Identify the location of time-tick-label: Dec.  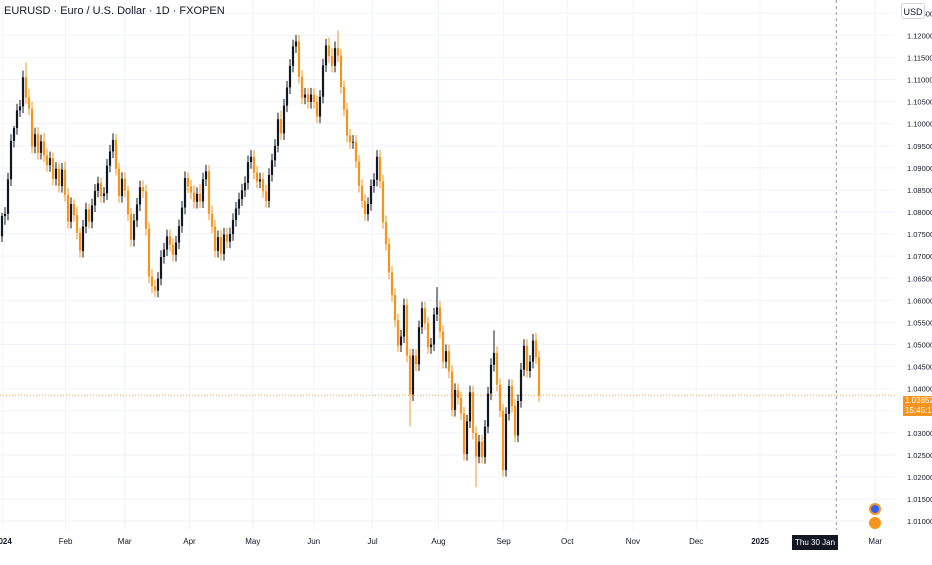
(696, 541).